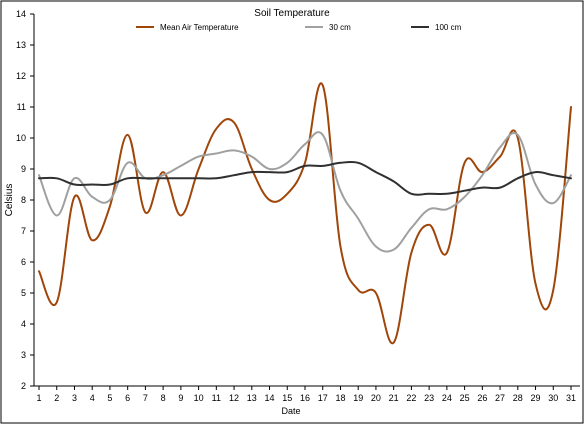  I want to click on y-tick-label: 8, so click(23, 200).